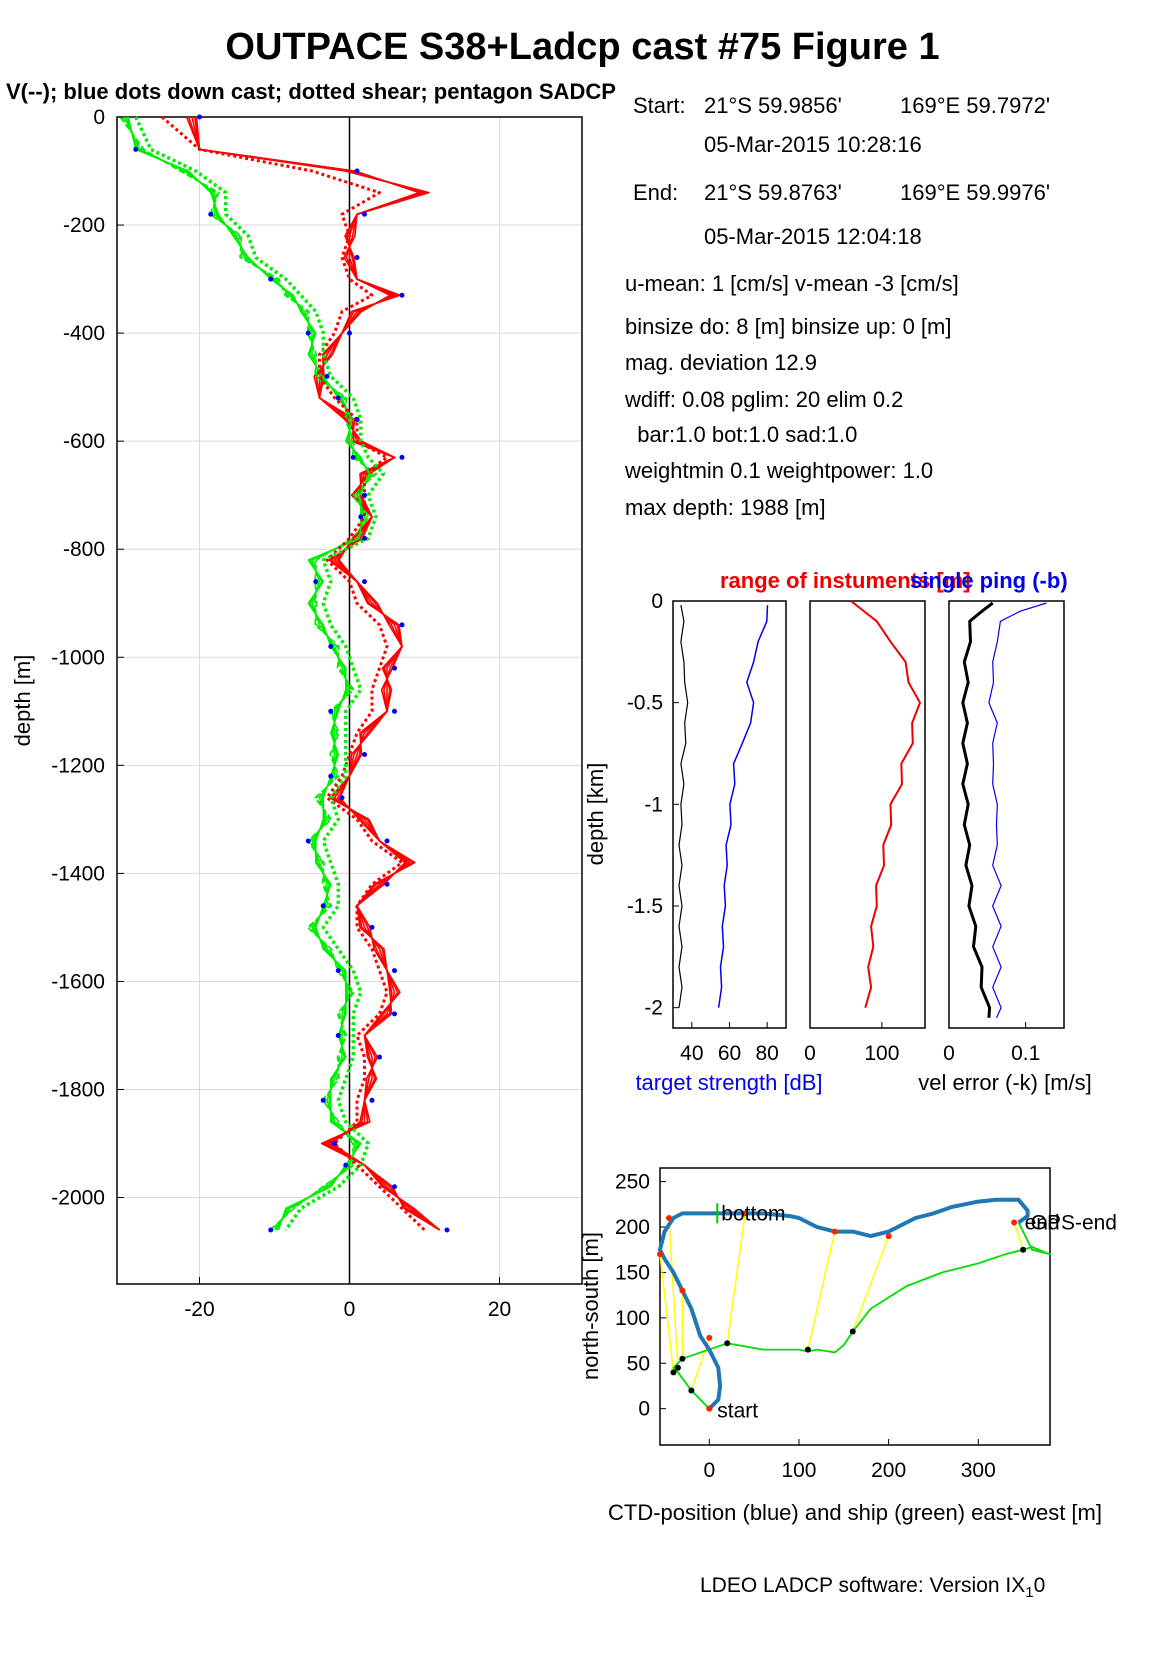 The height and width of the screenshot is (1679, 1165). Describe the element at coordinates (845, 580) in the screenshot. I see `range-title: range of instuments [m]` at that location.